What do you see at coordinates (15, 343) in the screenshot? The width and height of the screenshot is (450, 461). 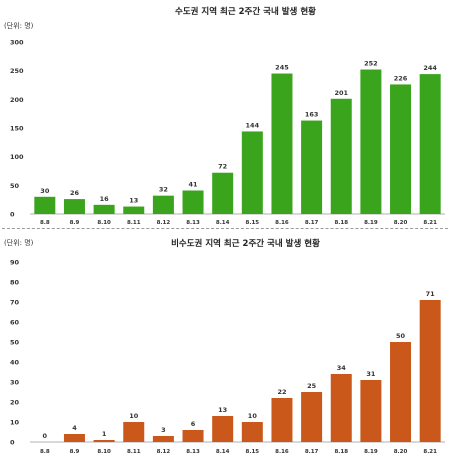 I see `y-tick-label: 50` at bounding box center [15, 343].